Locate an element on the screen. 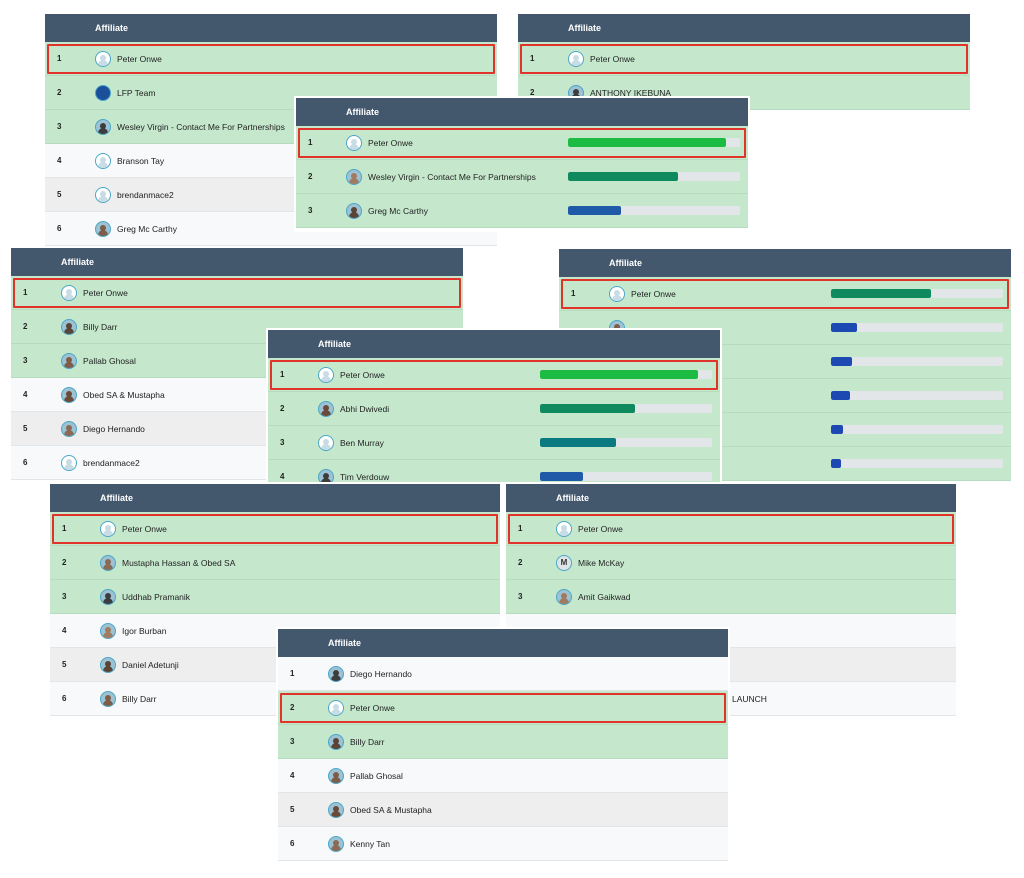  table-row: 3 Ben Murray is located at coordinates (494, 443).